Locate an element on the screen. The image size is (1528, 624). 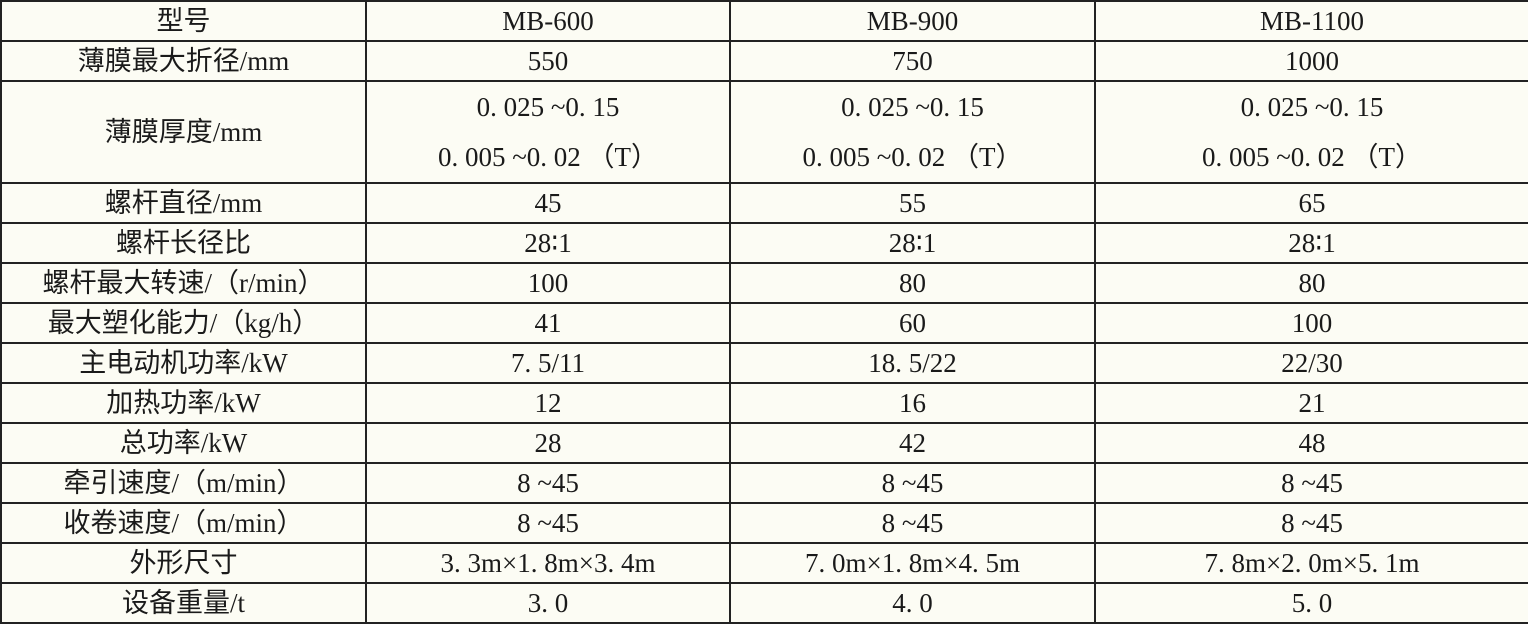
row-label: 加热功率/kW is located at coordinates (183, 403).